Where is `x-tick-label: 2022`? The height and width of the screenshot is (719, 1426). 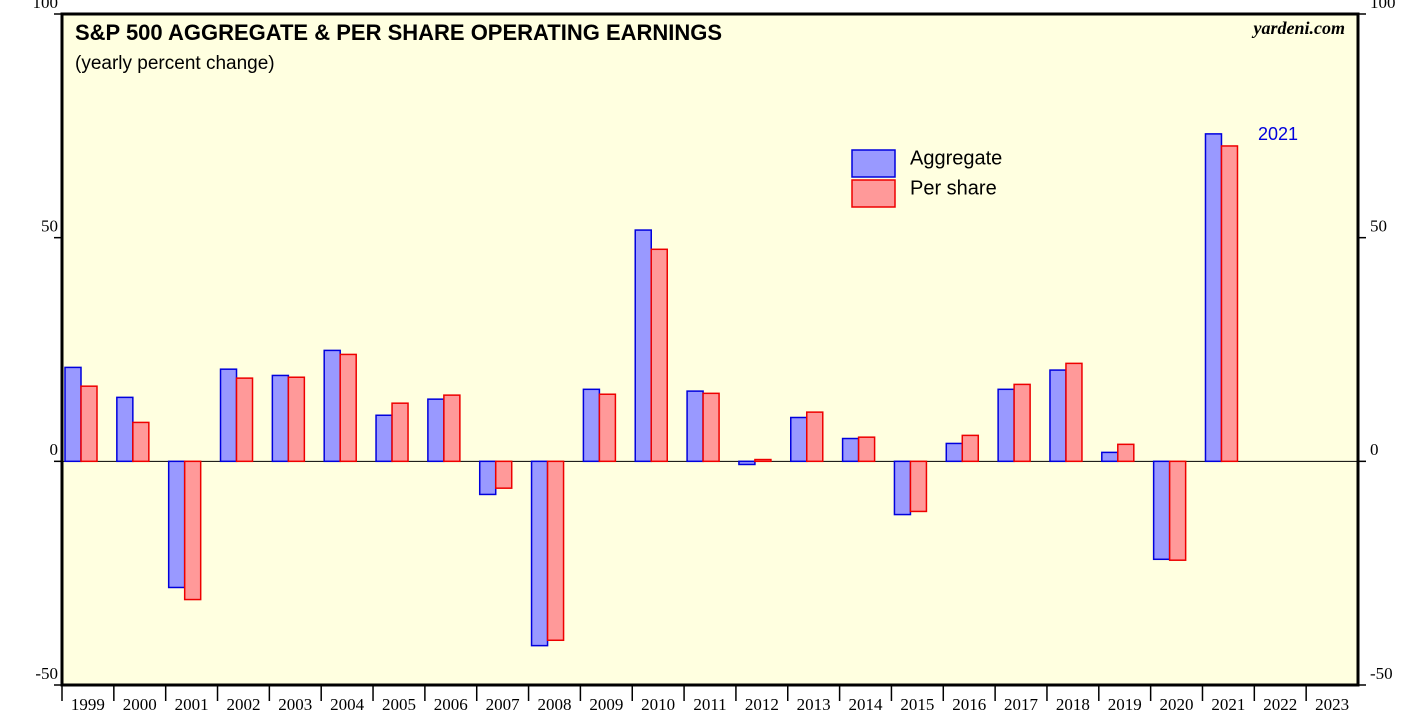
x-tick-label: 2022 is located at coordinates (1280, 704).